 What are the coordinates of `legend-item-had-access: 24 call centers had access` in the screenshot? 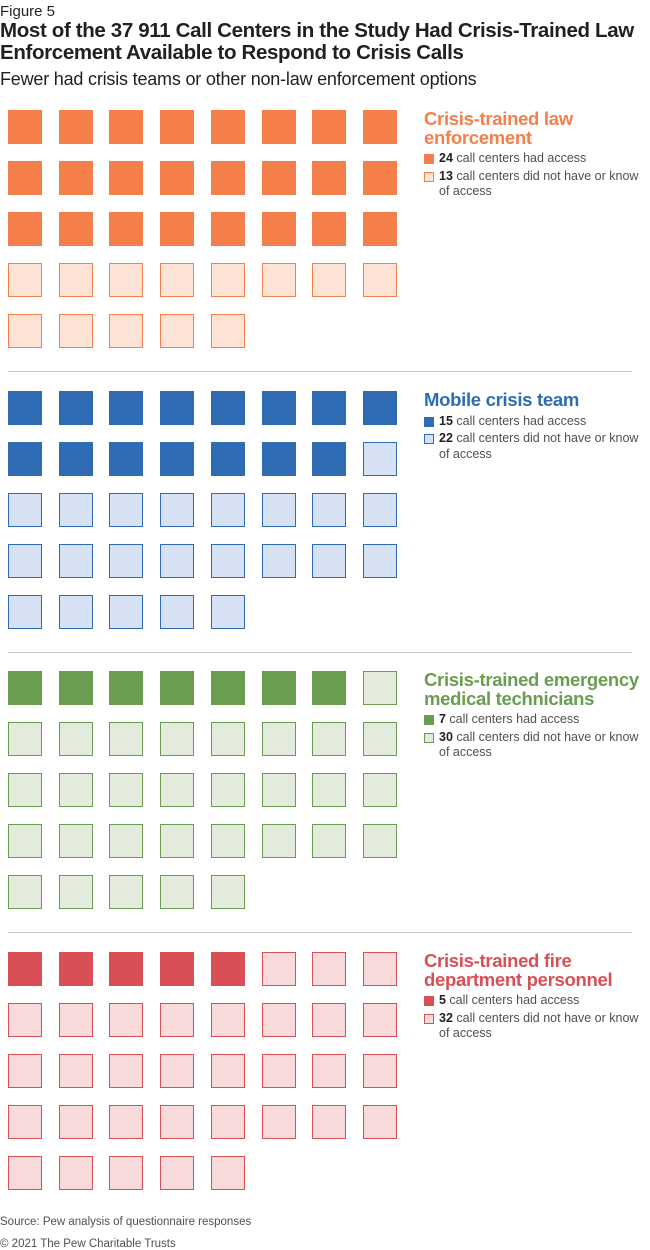 It's located at (537, 159).